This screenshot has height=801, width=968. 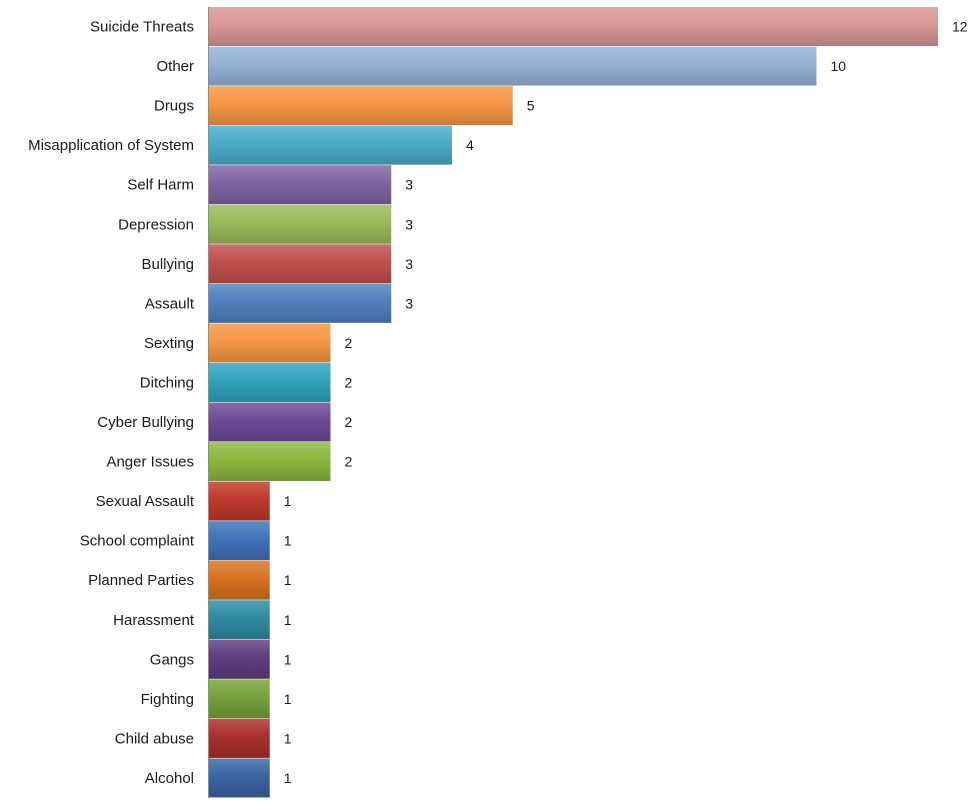 What do you see at coordinates (167, 382) in the screenshot?
I see `category-label: Ditching` at bounding box center [167, 382].